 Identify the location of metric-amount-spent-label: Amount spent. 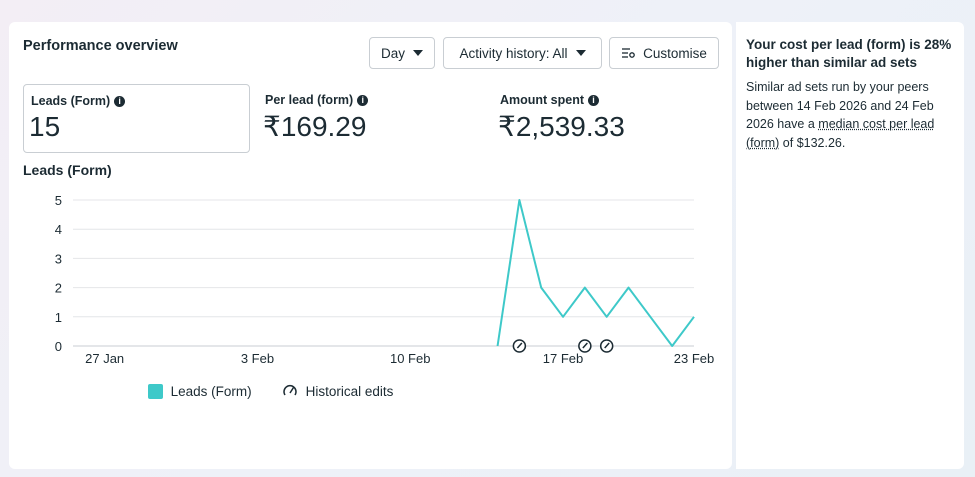
(542, 100).